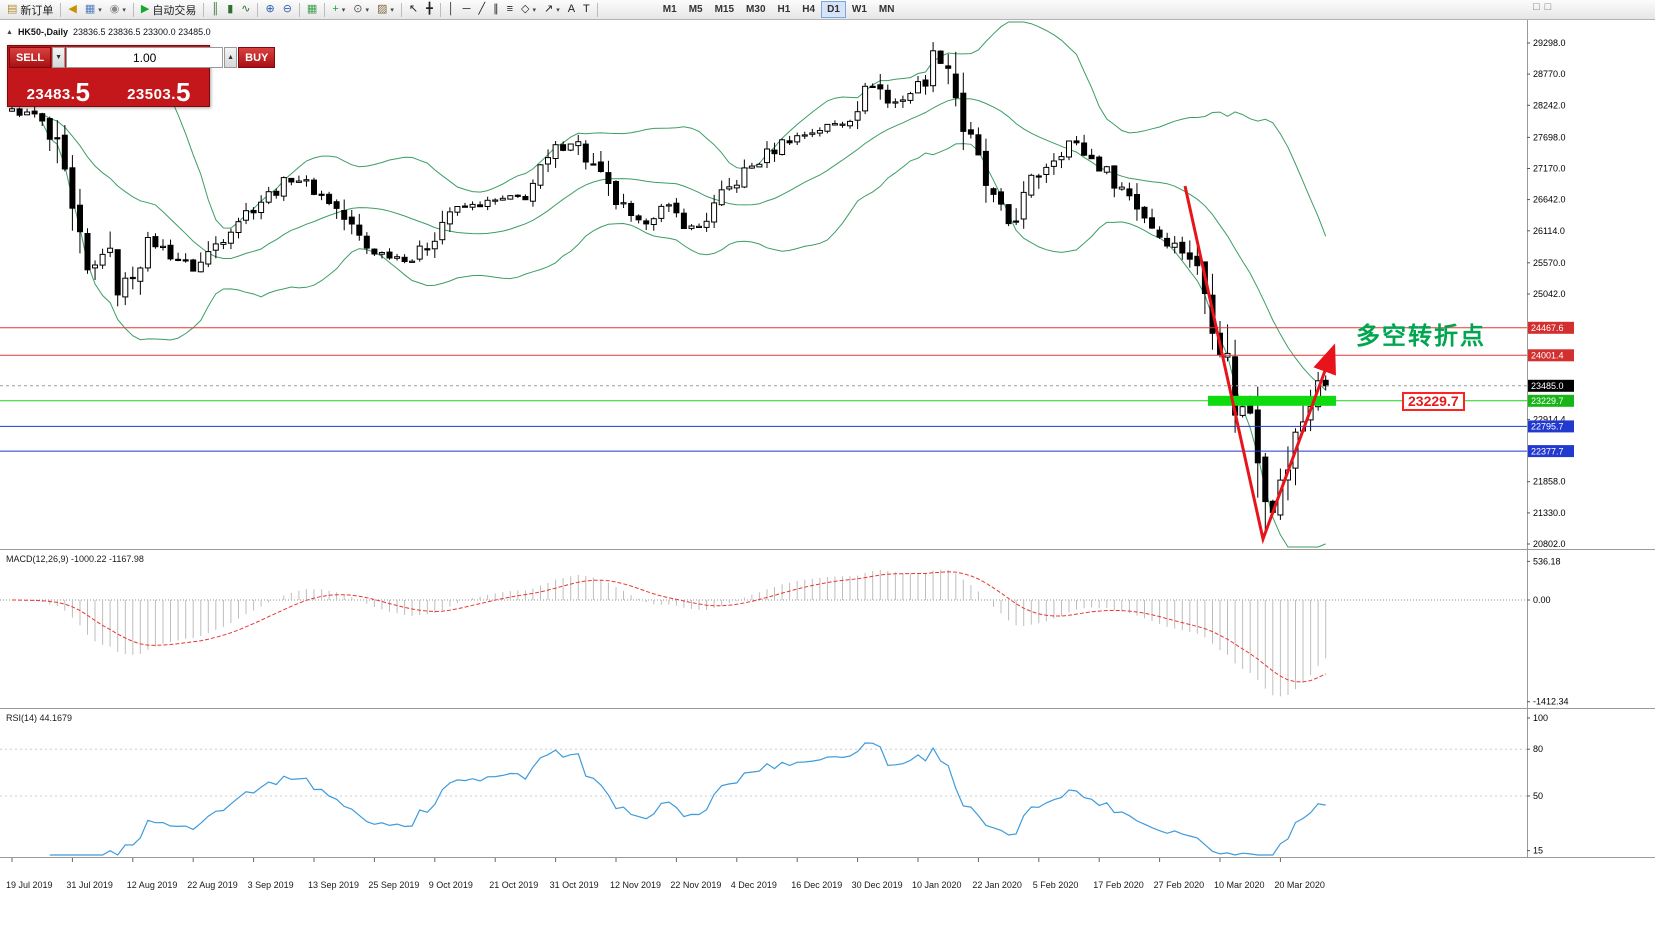 This screenshot has width=1655, height=945. What do you see at coordinates (271, 885) in the screenshot?
I see `svg-text: 3 Sep 2019` at bounding box center [271, 885].